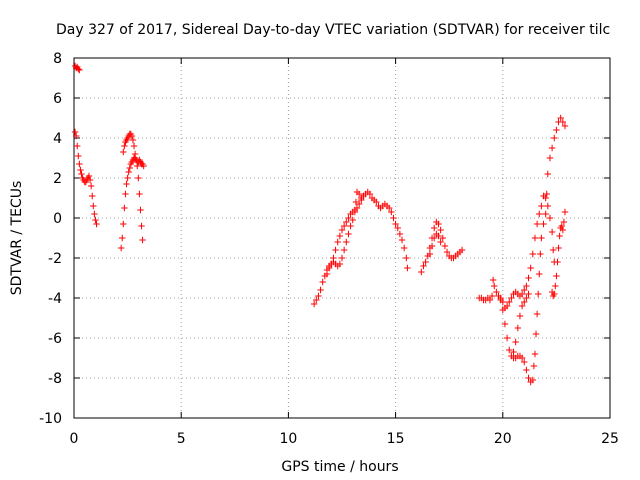 Image resolution: width=640 pixels, height=480 pixels. What do you see at coordinates (57, 179) in the screenshot?
I see `y-tick-label: 2` at bounding box center [57, 179].